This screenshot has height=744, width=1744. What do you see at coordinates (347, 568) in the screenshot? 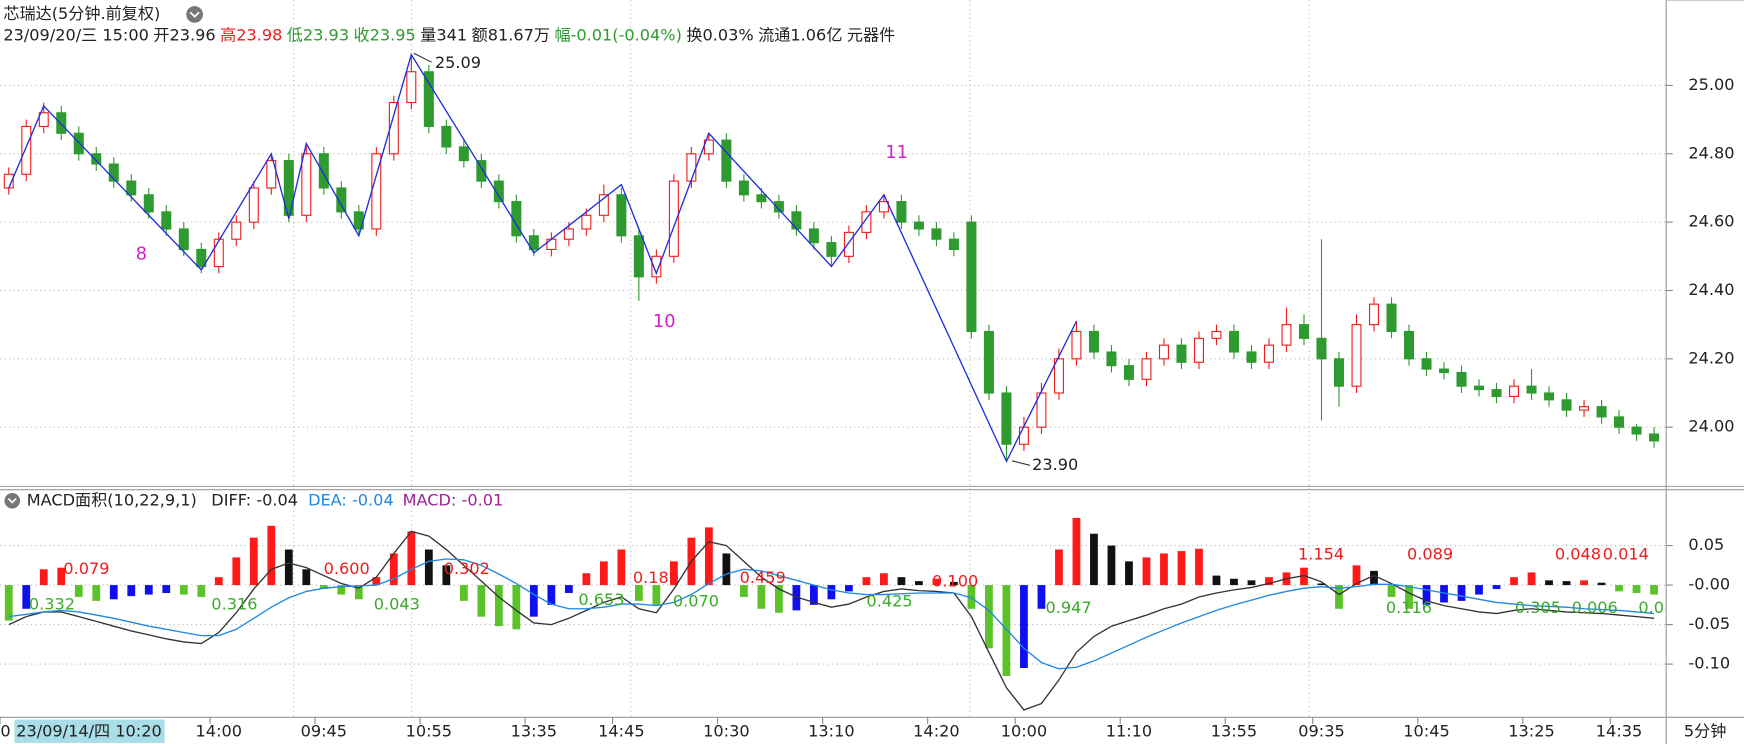
I see `area-label: 0.600` at bounding box center [347, 568].